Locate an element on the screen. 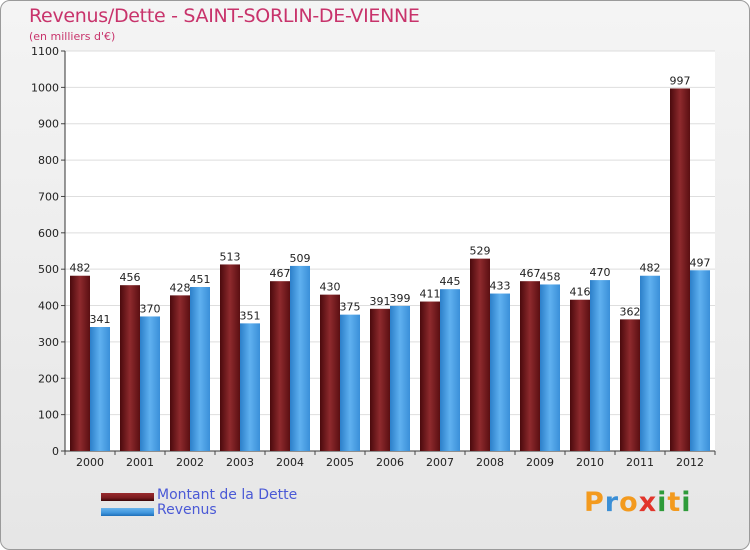 The height and width of the screenshot is (550, 750). data-label-revenus: 445 is located at coordinates (450, 281).